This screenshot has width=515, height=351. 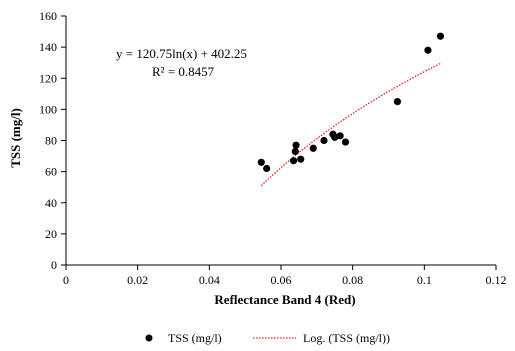 I want to click on legend-marker-scatter, so click(x=149, y=338).